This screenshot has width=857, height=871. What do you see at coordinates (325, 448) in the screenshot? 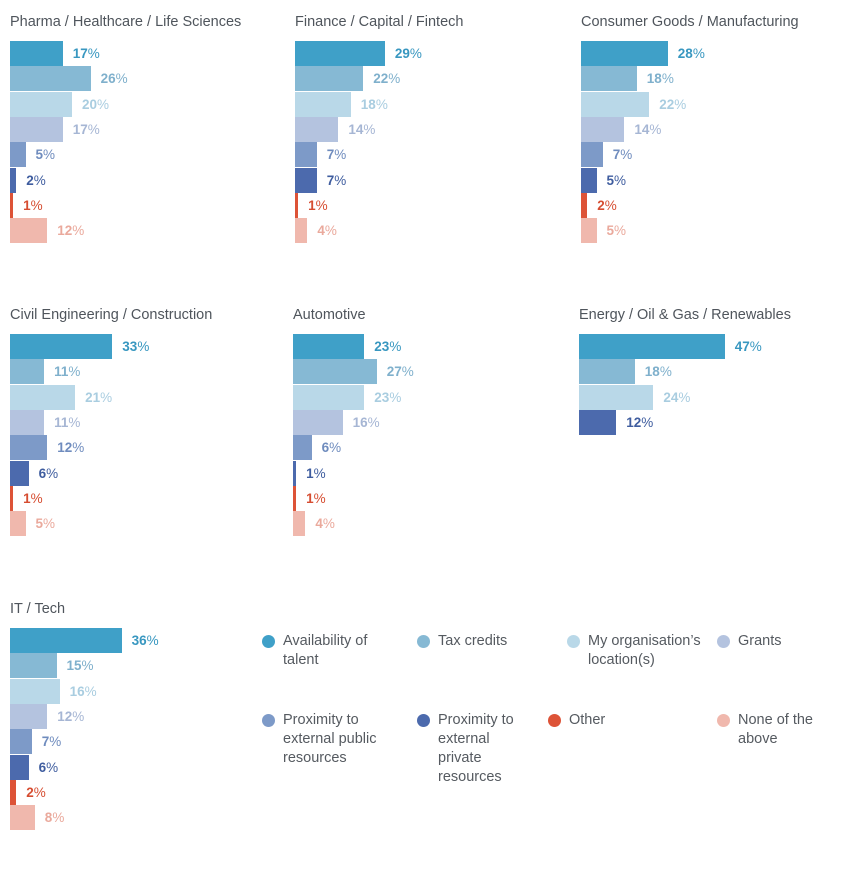
I see `bar-value: 6` at bounding box center [325, 448].